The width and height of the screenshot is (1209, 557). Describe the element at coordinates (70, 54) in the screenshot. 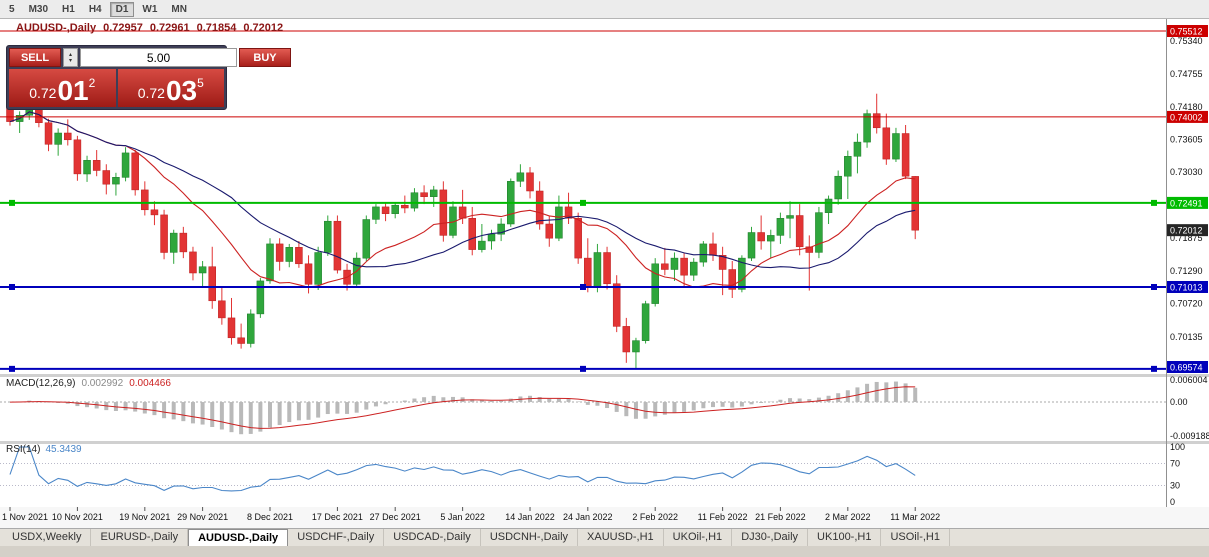

I see `stepper-up-icon: ▴` at that location.